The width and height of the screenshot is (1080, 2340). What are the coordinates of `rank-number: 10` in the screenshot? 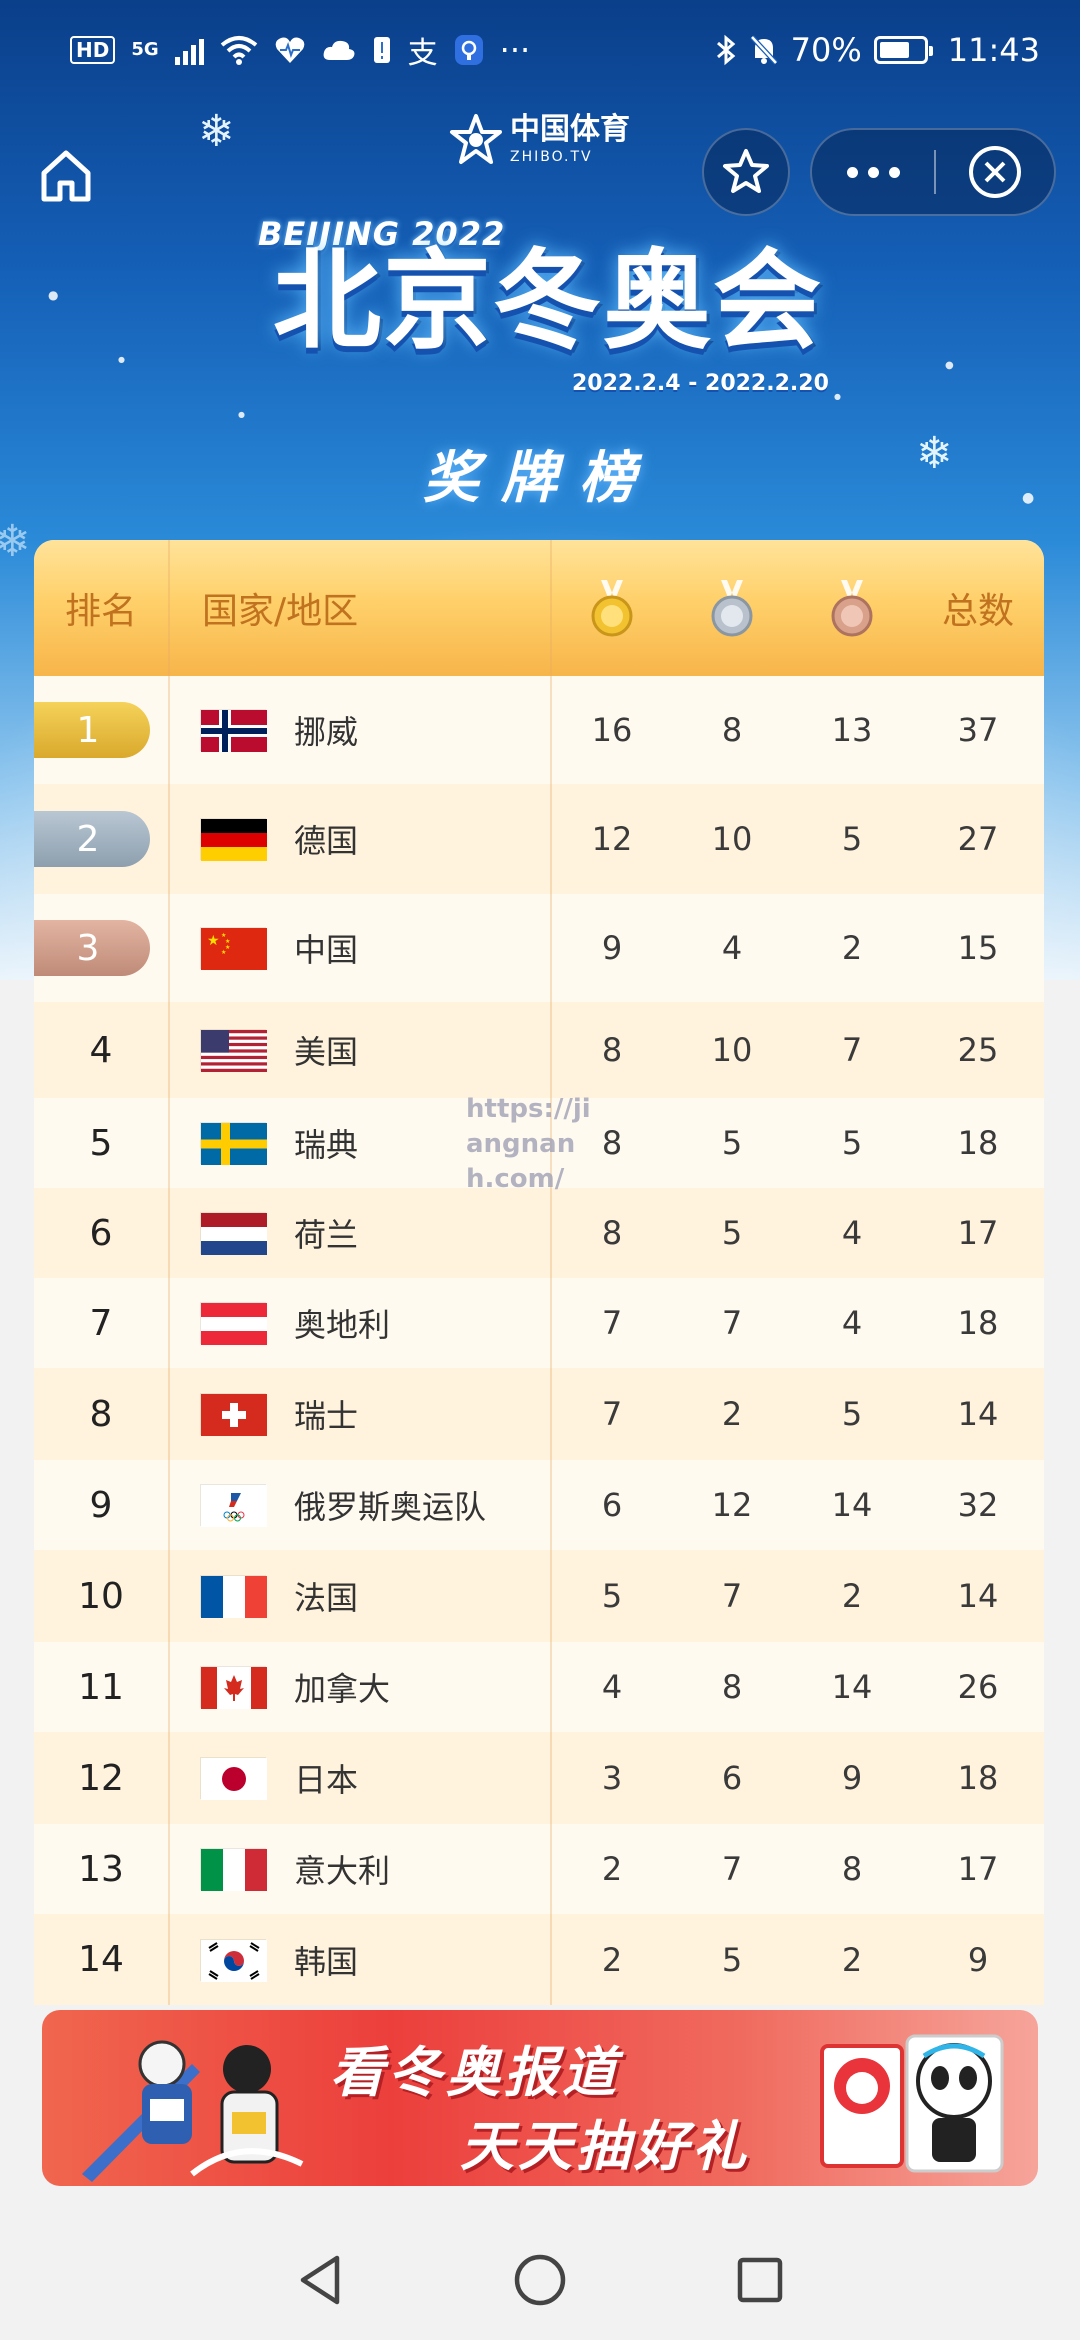 It's located at (101, 1596).